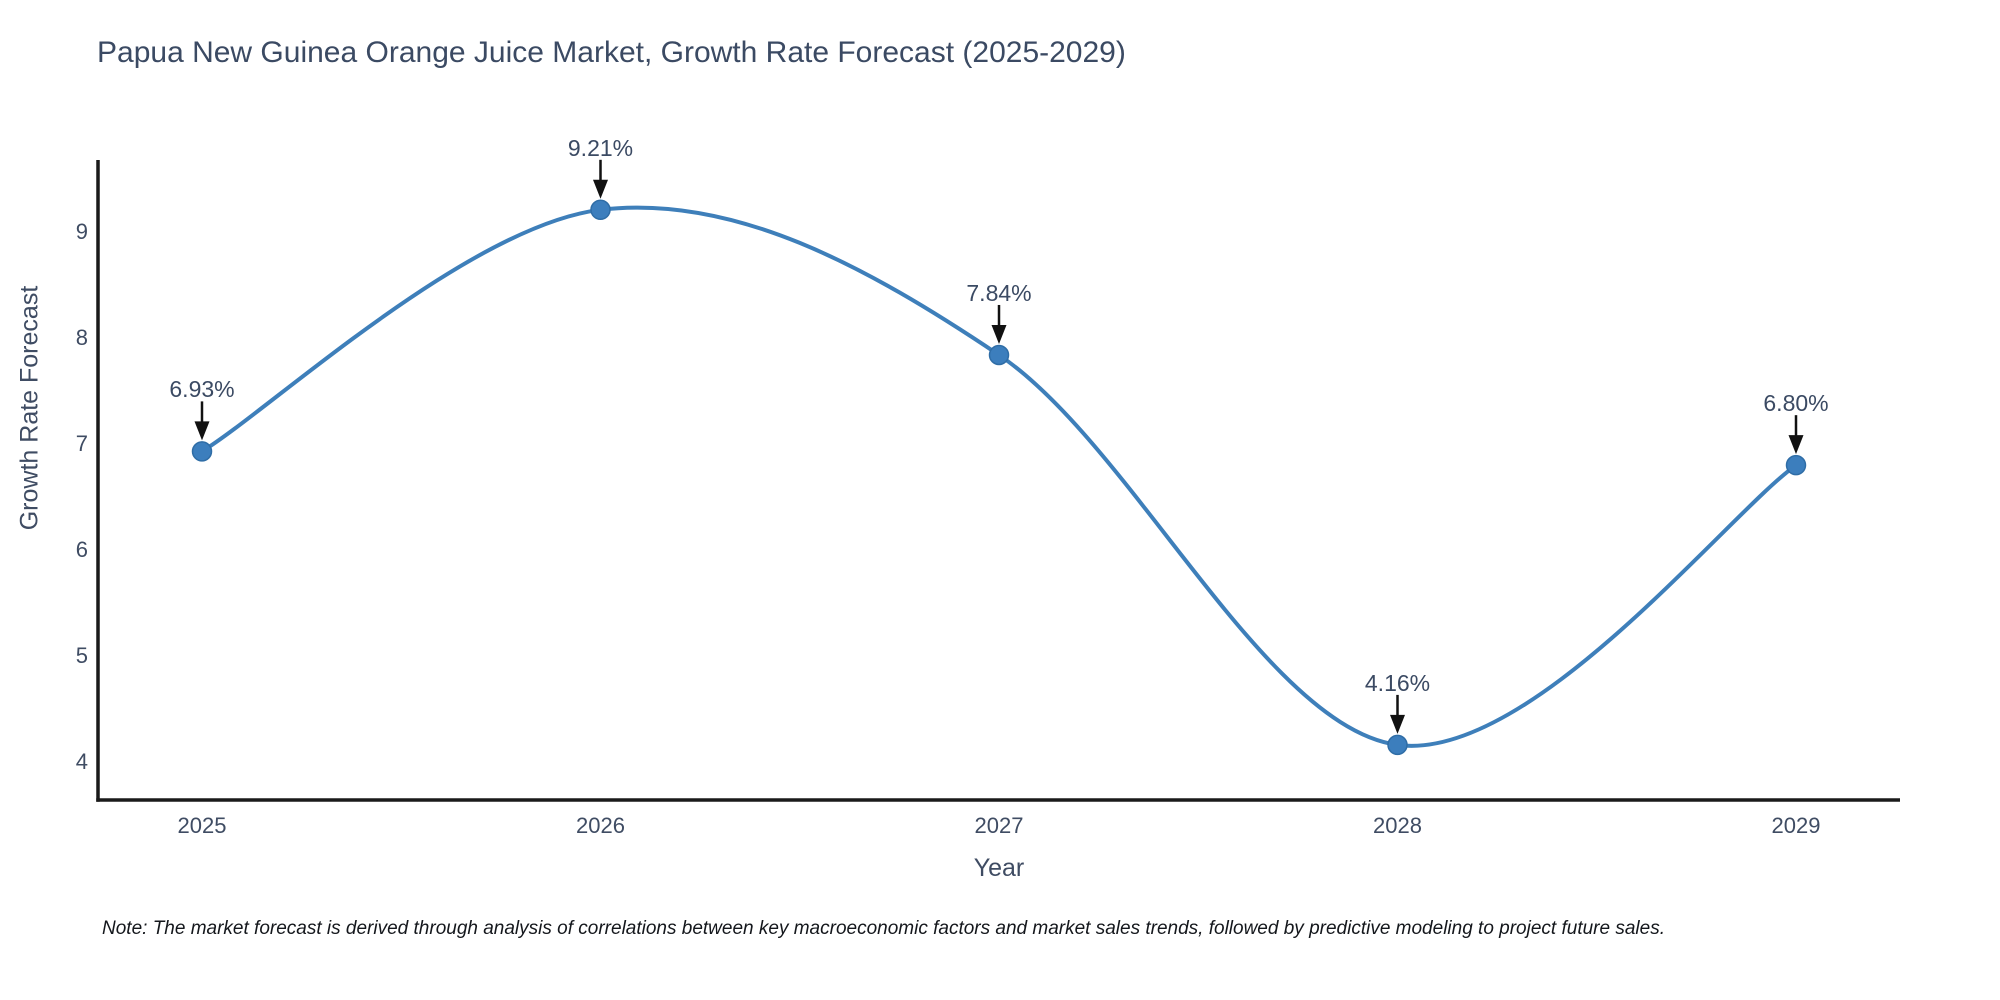 This screenshot has width=2000, height=1000. What do you see at coordinates (202, 825) in the screenshot?
I see `x-tick-label-2025: 2025` at bounding box center [202, 825].